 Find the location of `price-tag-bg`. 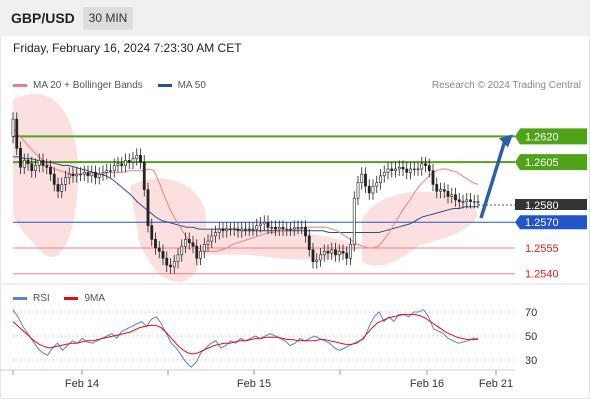

price-tag-bg is located at coordinates (551, 205).